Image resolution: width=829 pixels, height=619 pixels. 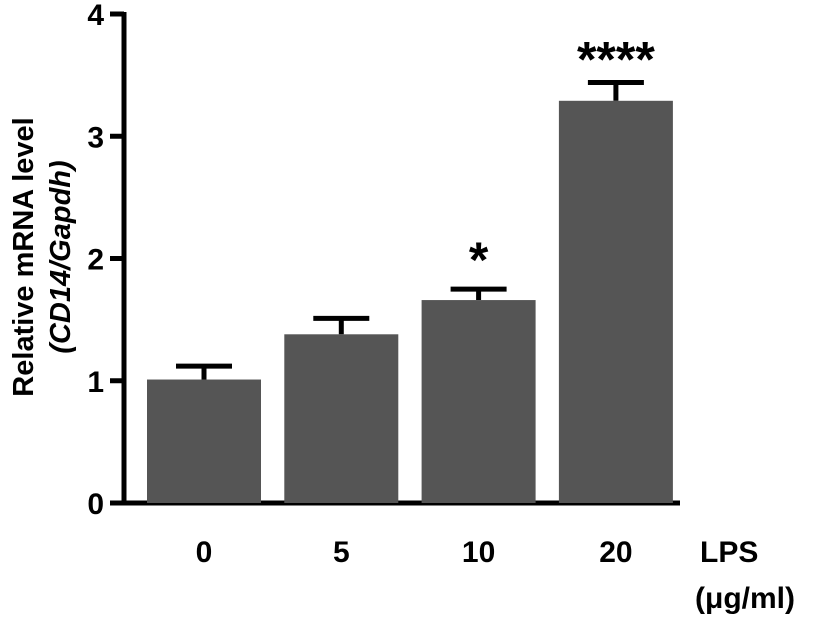 I want to click on significance-label: *, so click(x=479, y=260).